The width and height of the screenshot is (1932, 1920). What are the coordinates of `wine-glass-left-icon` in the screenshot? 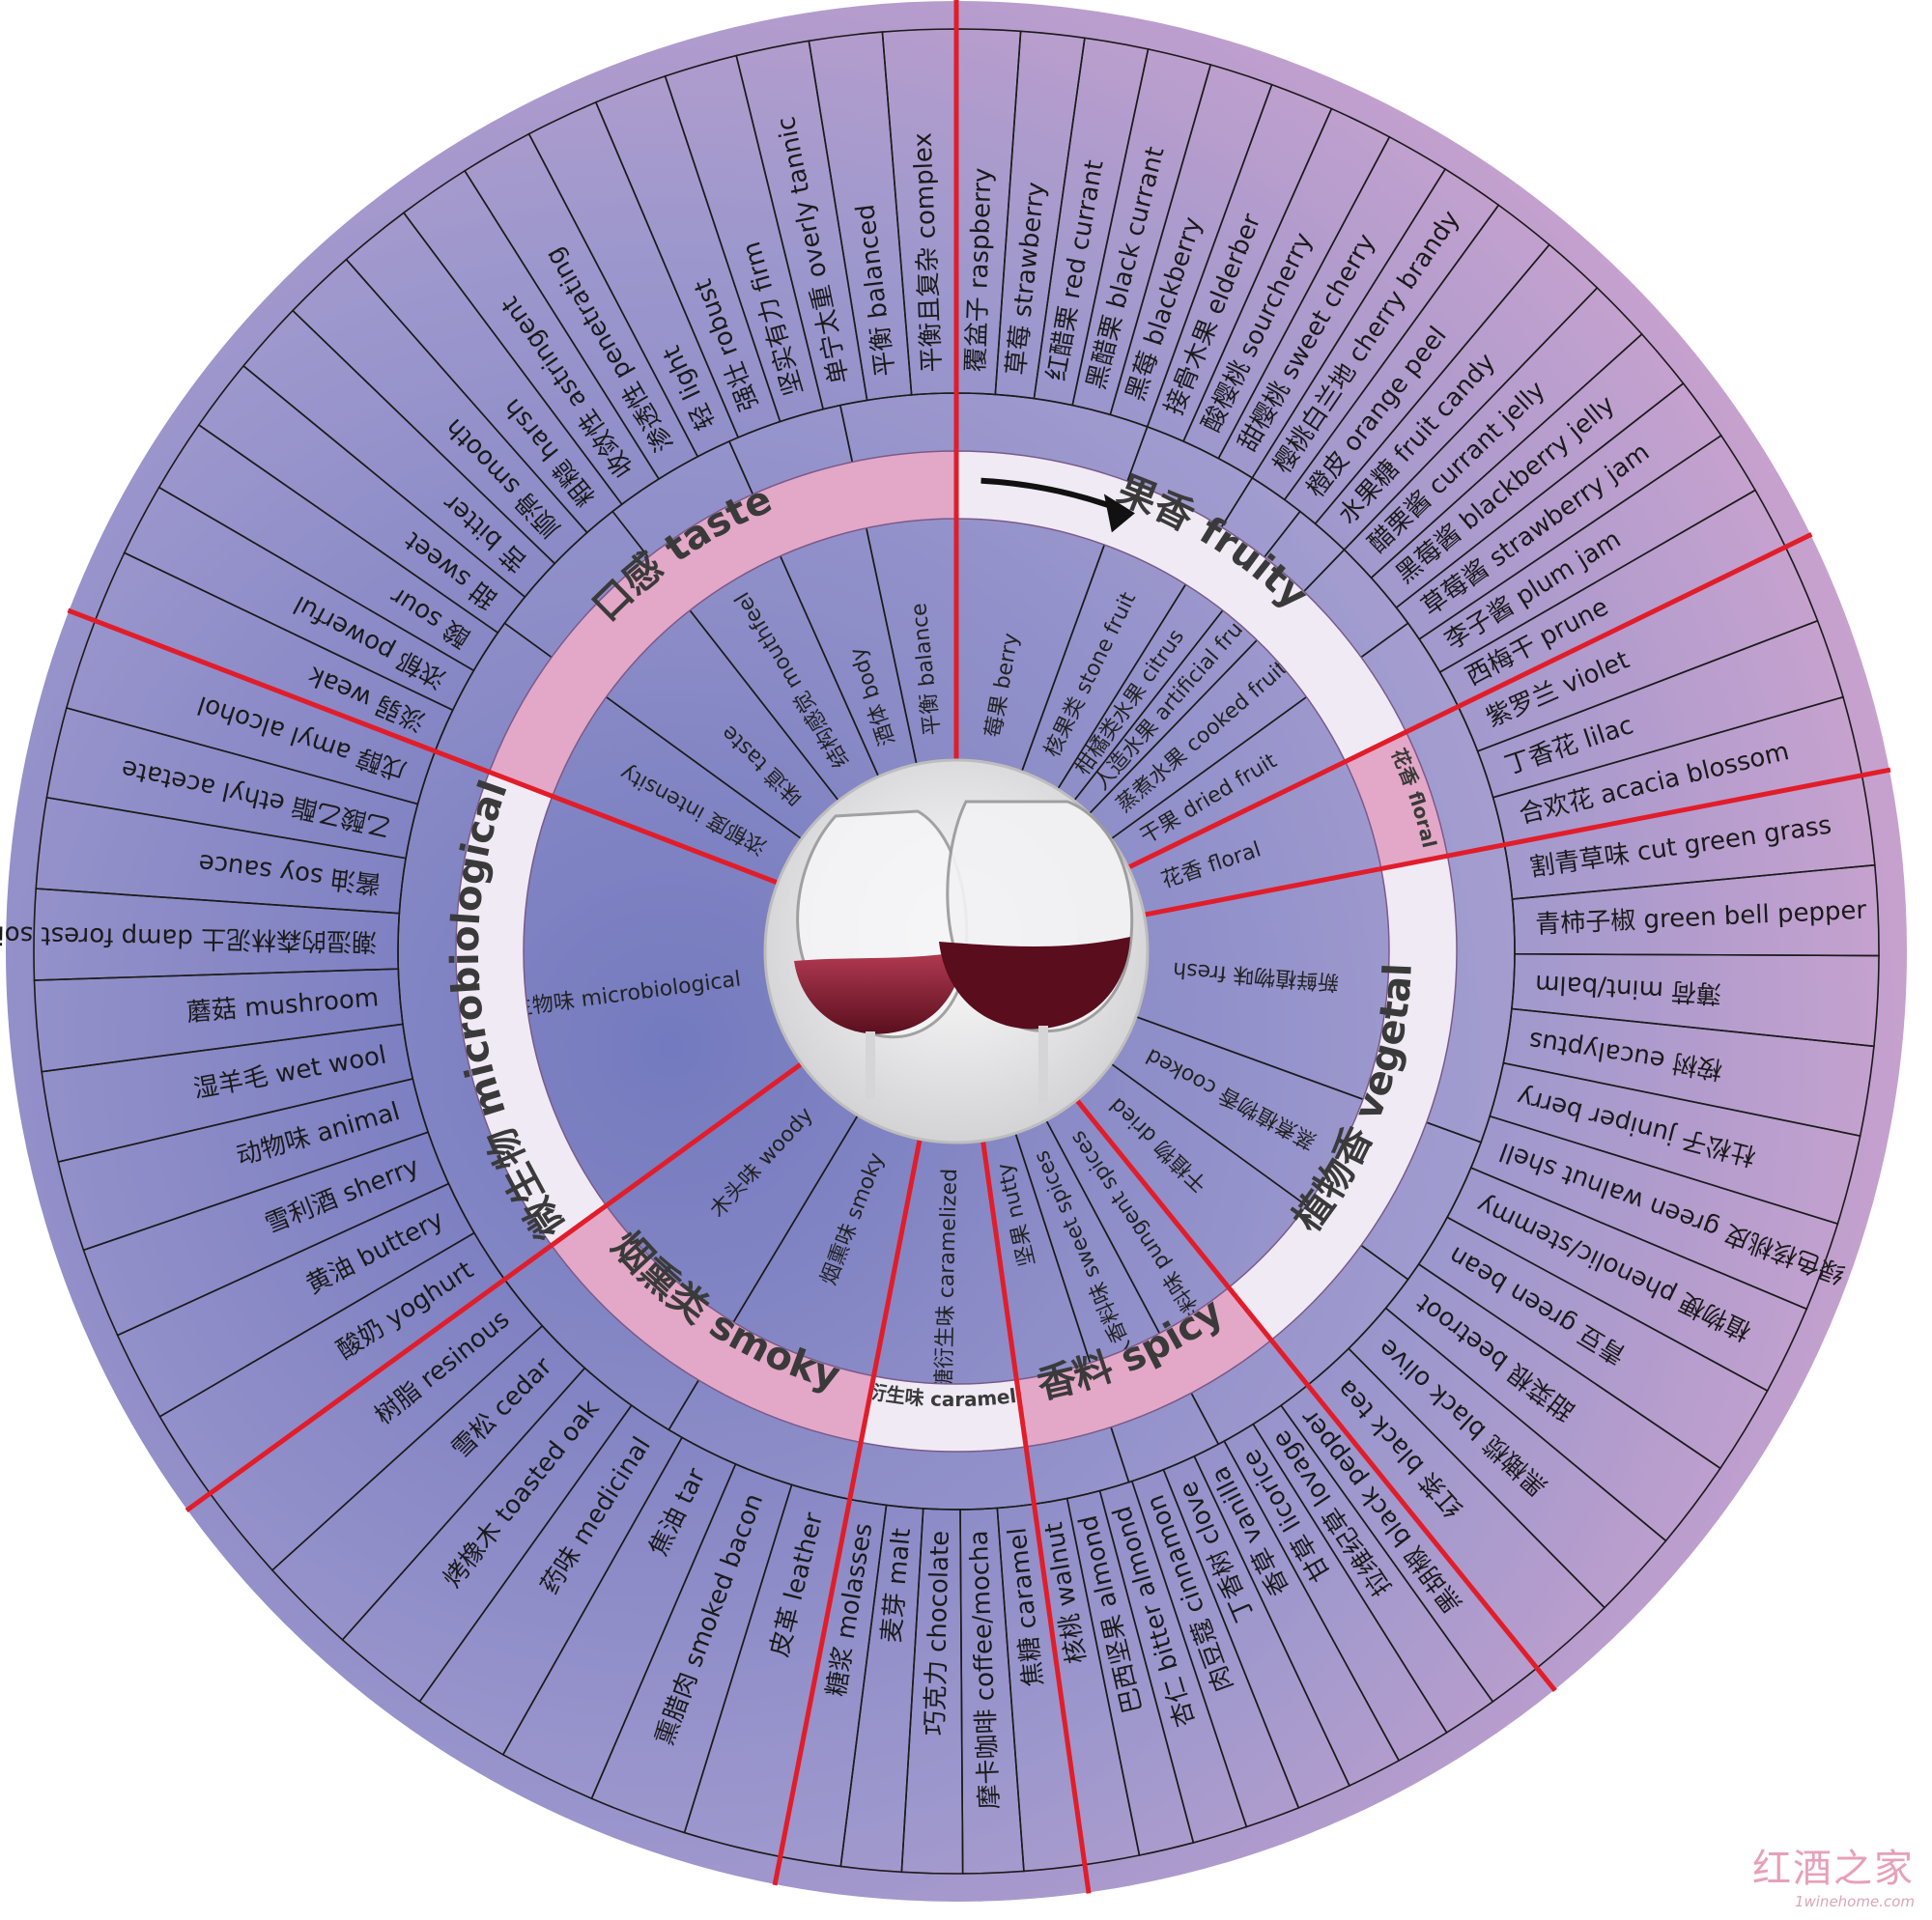 It's located at (881, 954).